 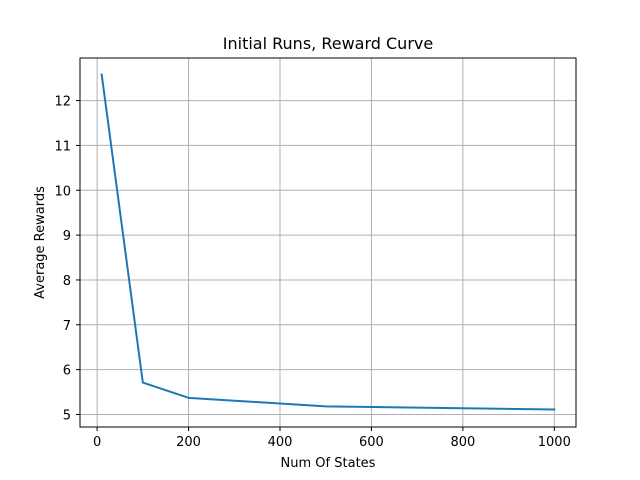 What do you see at coordinates (371, 442) in the screenshot?
I see `x-tick-label: 600` at bounding box center [371, 442].